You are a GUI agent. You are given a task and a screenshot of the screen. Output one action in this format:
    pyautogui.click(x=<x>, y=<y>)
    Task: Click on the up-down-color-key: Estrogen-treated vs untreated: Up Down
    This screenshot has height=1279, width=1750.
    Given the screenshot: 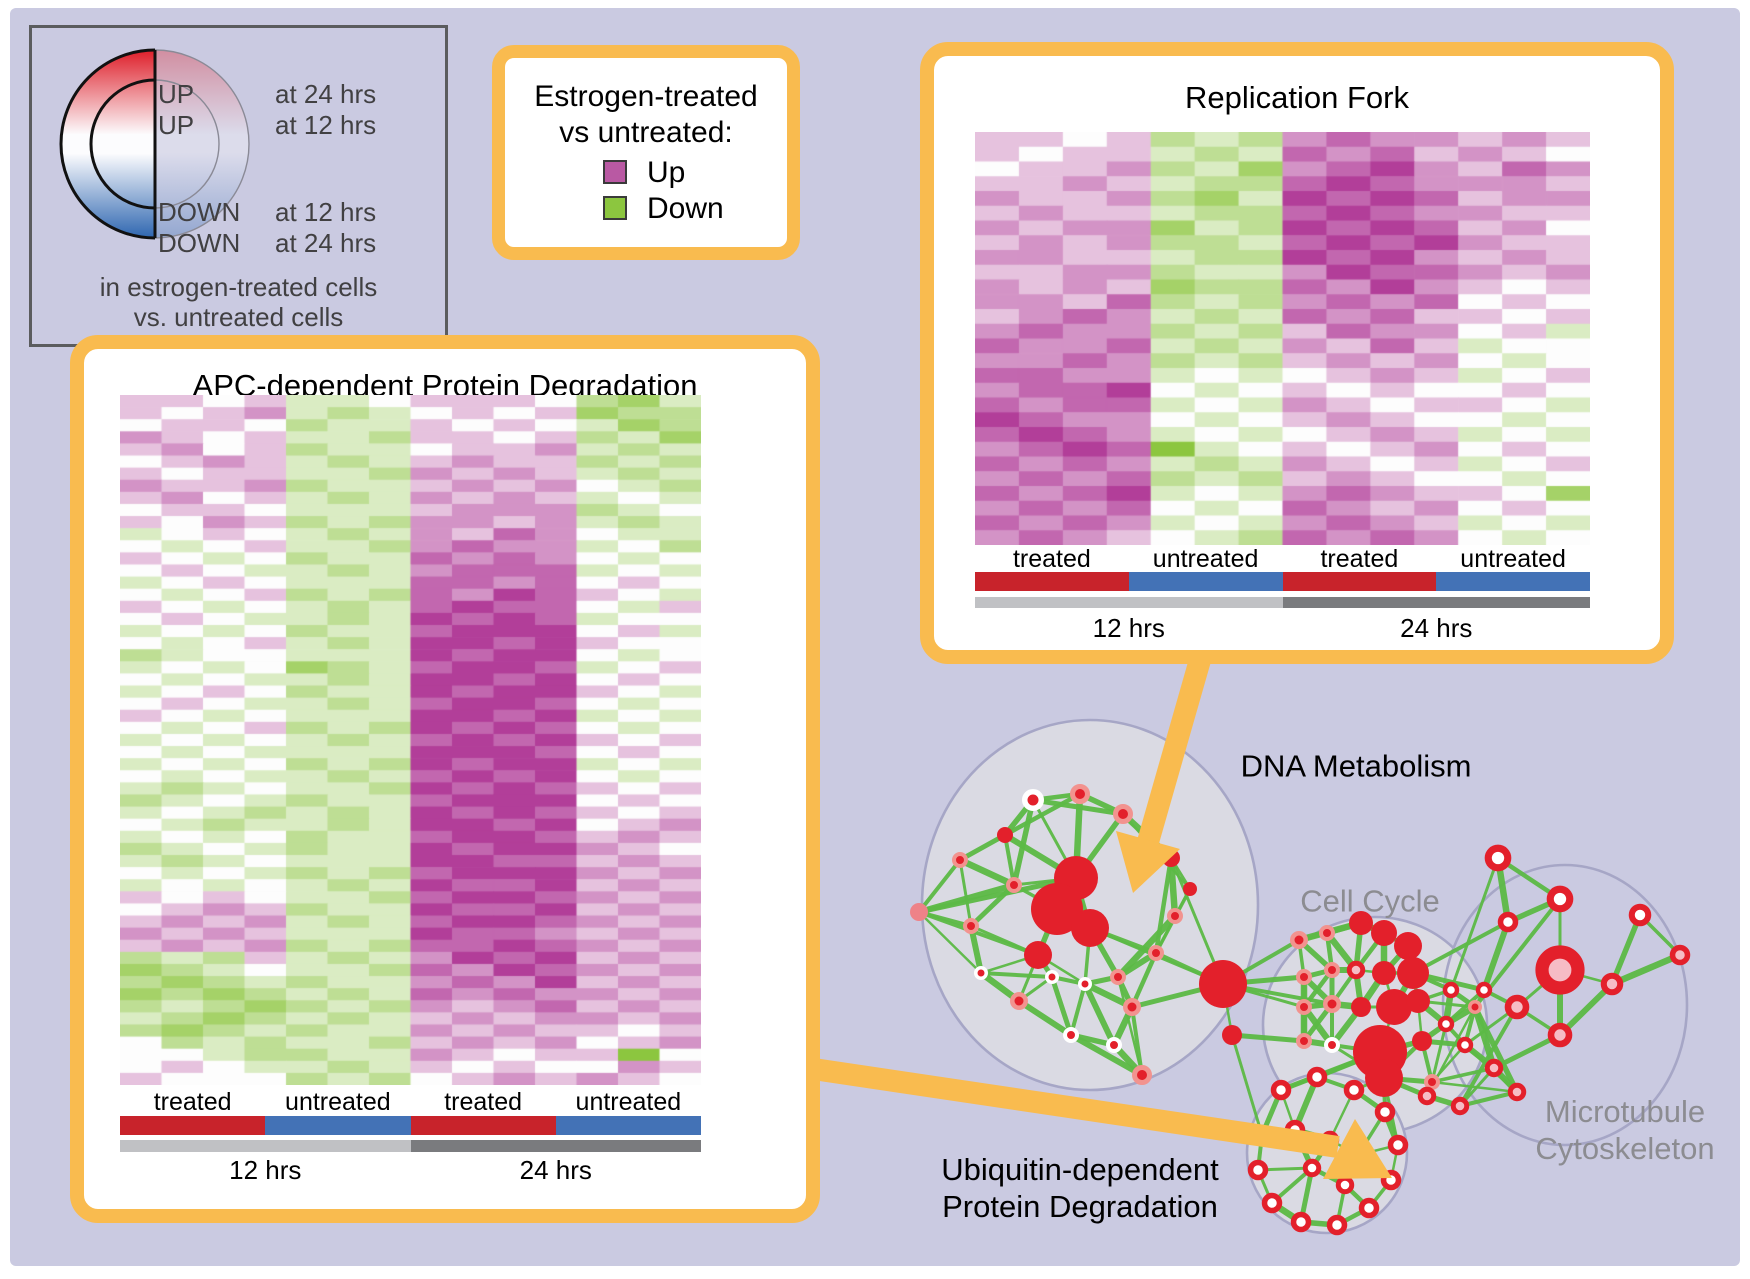 What is the action you would take?
    pyautogui.click(x=646, y=152)
    